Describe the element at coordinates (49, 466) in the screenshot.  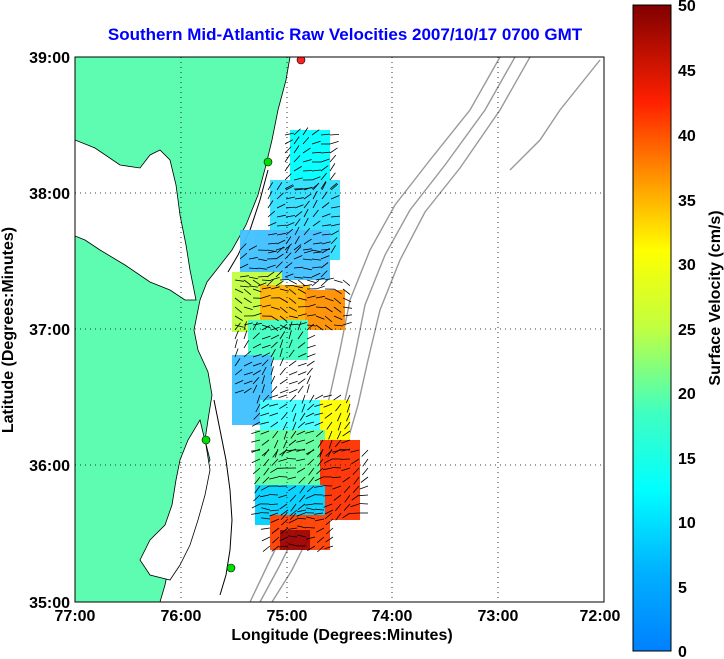
I see `y-tick-label: 36:00` at that location.